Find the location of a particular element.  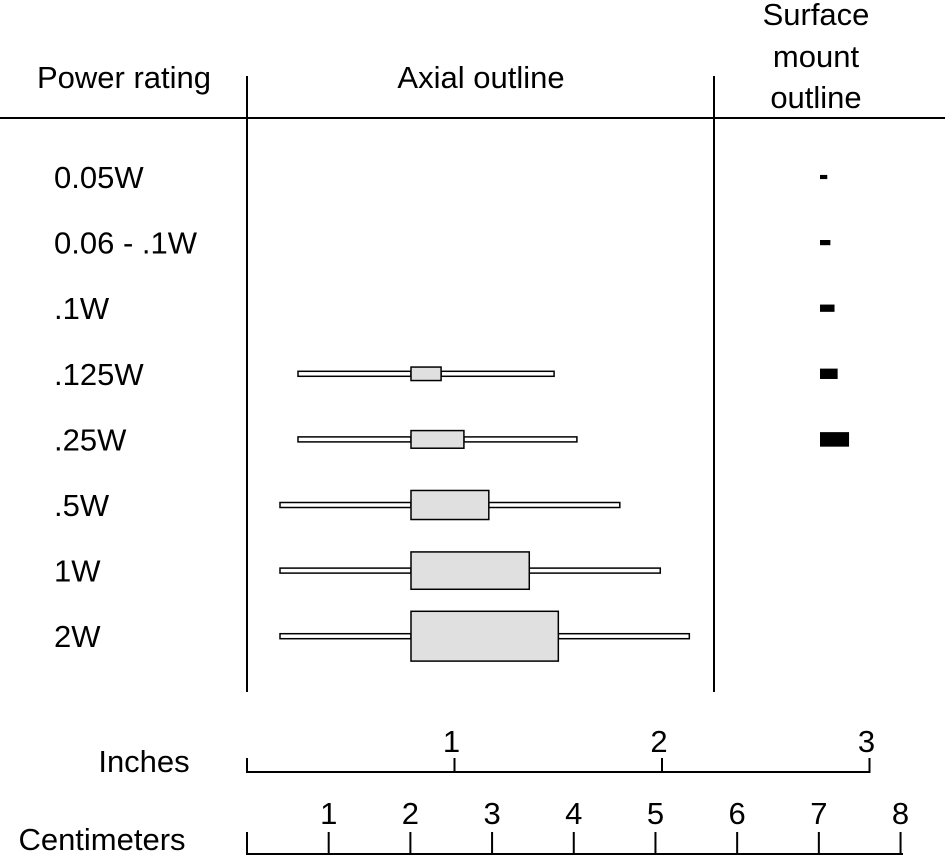

row-4: .25W is located at coordinates (452, 439).